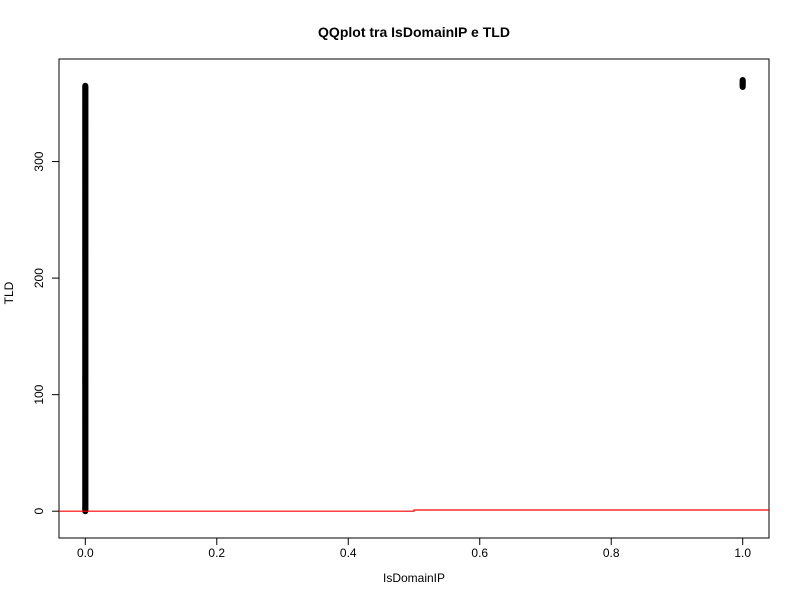 This screenshot has width=800, height=600. What do you see at coordinates (414, 32) in the screenshot?
I see `chart-title: QQplot tra IsDomainIP e TLD` at bounding box center [414, 32].